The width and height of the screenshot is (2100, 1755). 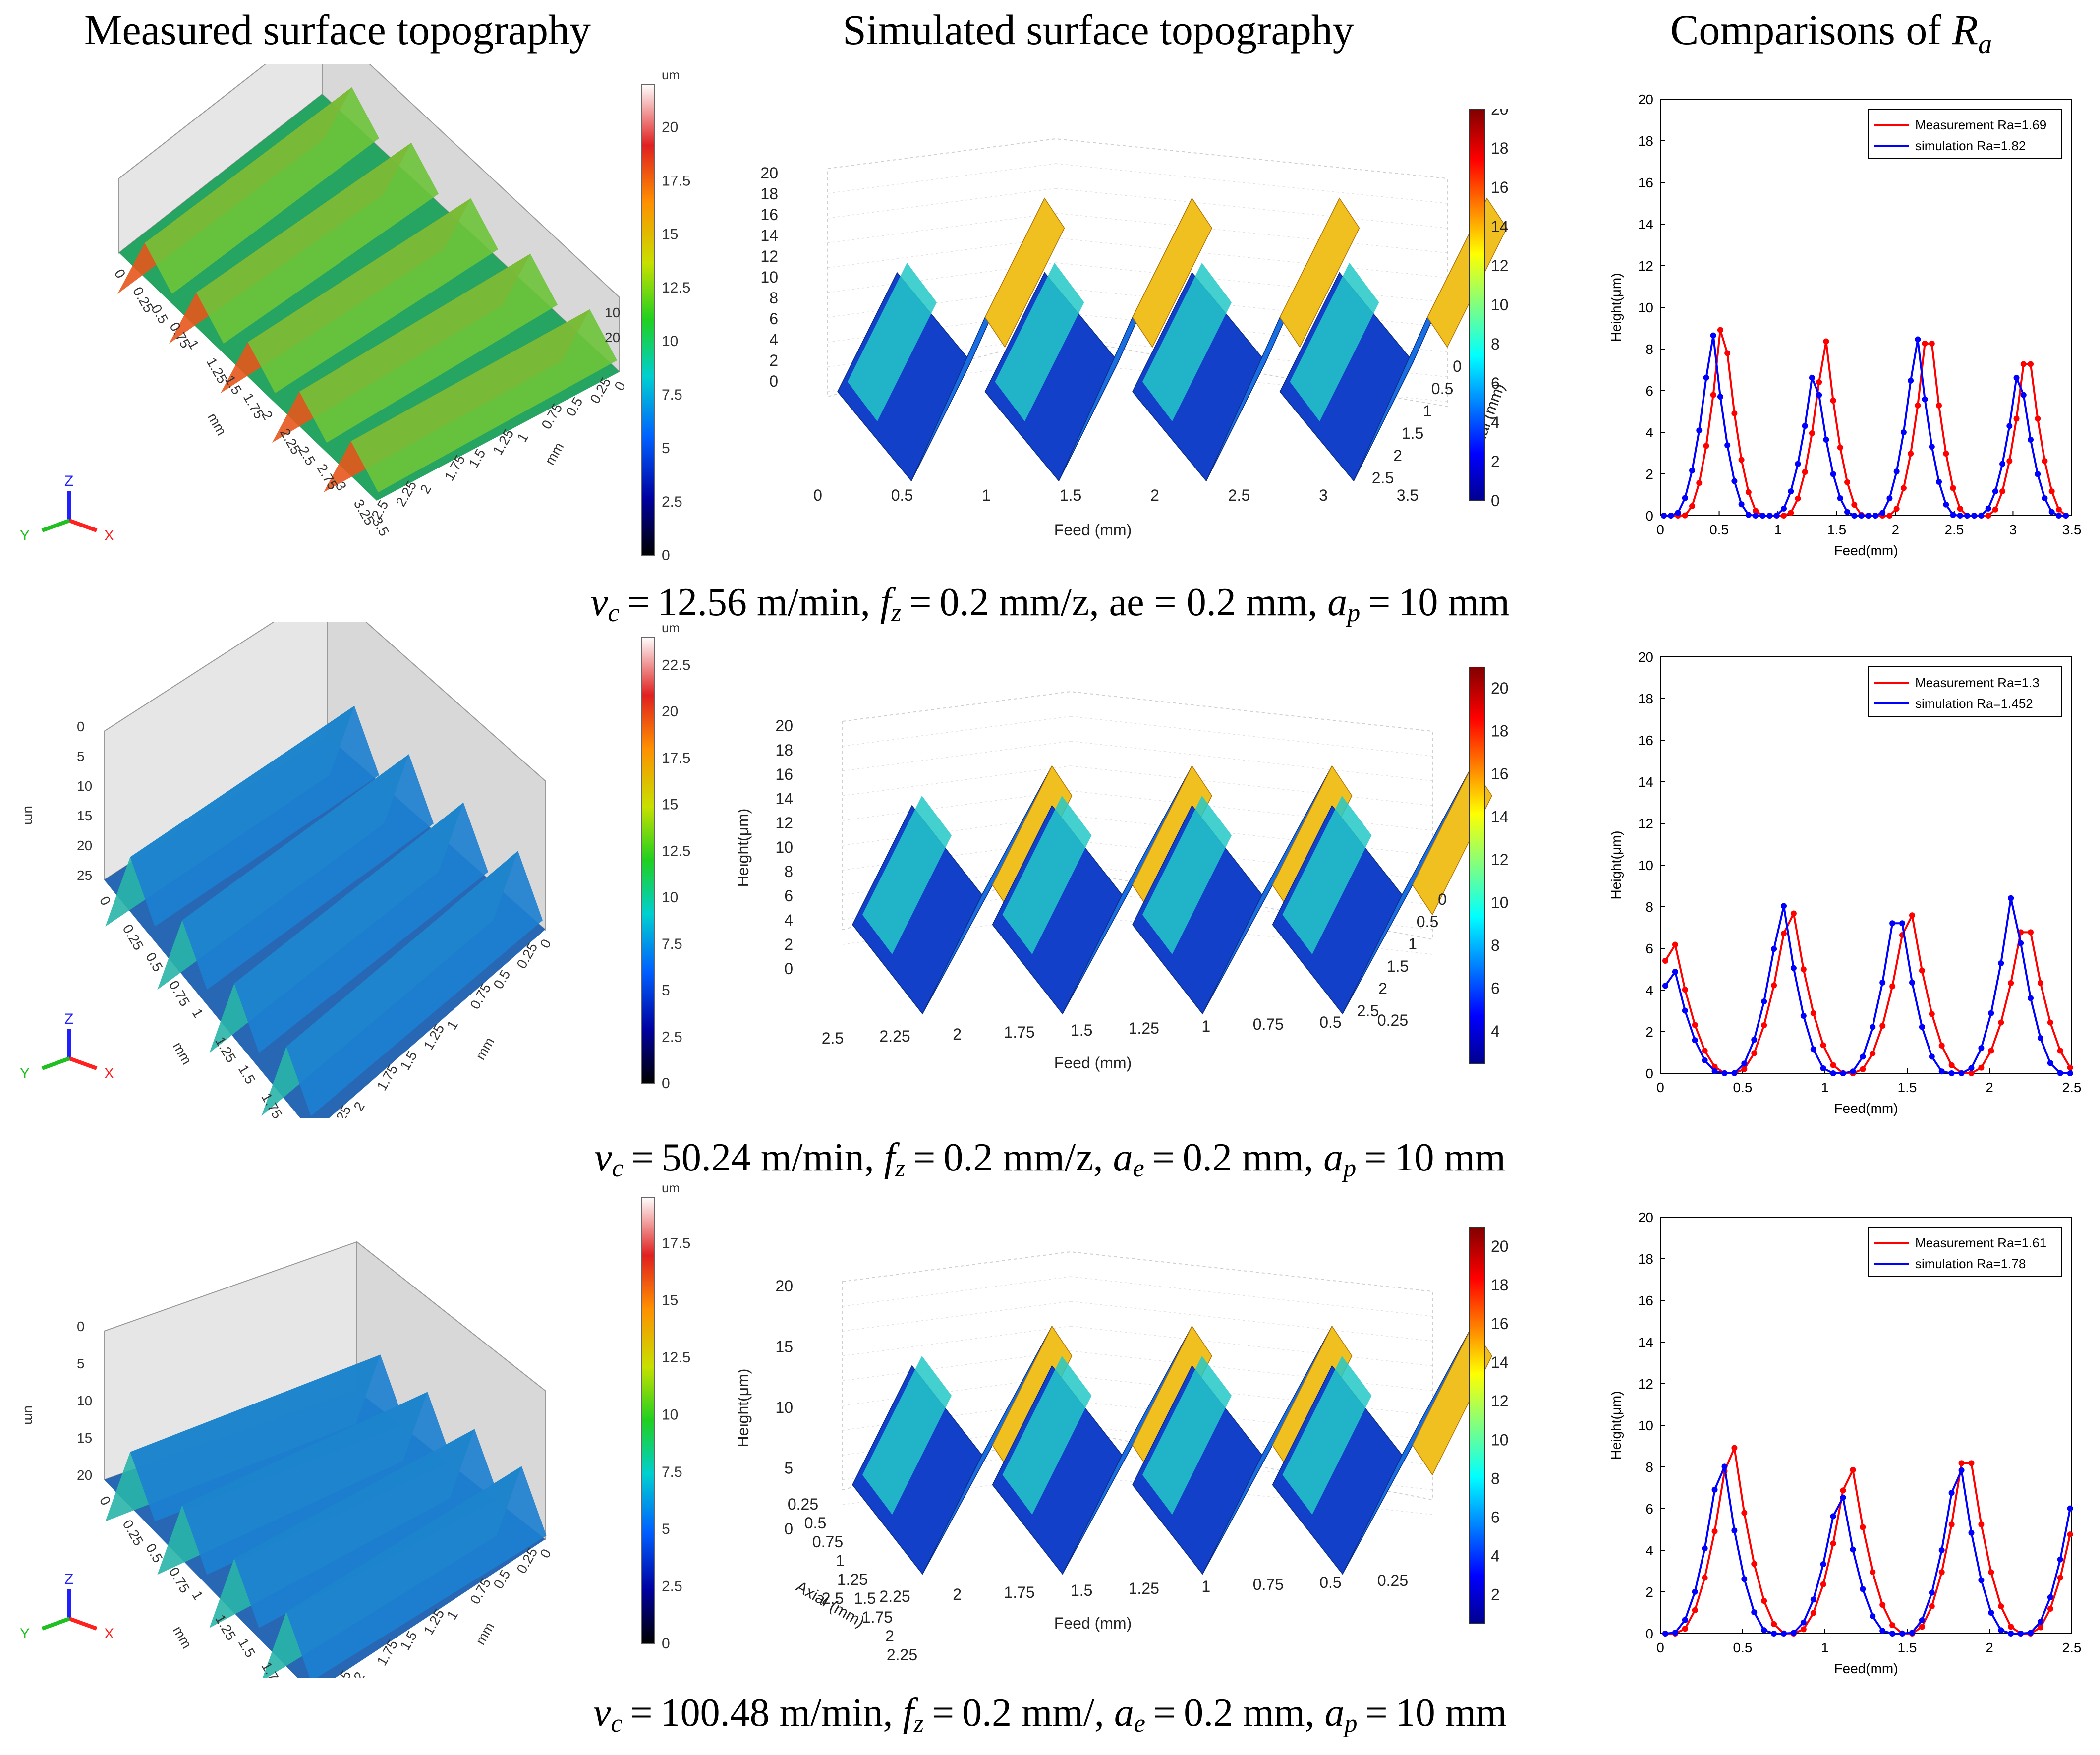 What do you see at coordinates (1811, 30) in the screenshot?
I see `title-comparison-prefix: Comparisons of` at bounding box center [1811, 30].